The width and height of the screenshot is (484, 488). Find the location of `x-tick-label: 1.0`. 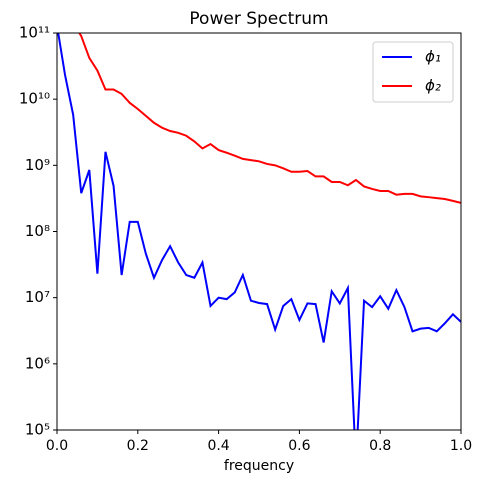

x-tick-label: 1.0 is located at coordinates (461, 446).